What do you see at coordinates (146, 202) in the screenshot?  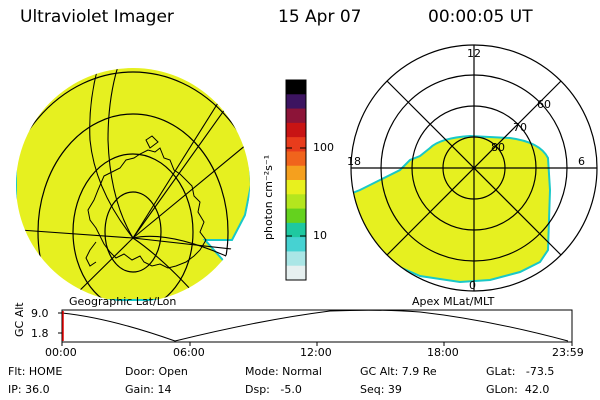 I see `coastline` at bounding box center [146, 202].